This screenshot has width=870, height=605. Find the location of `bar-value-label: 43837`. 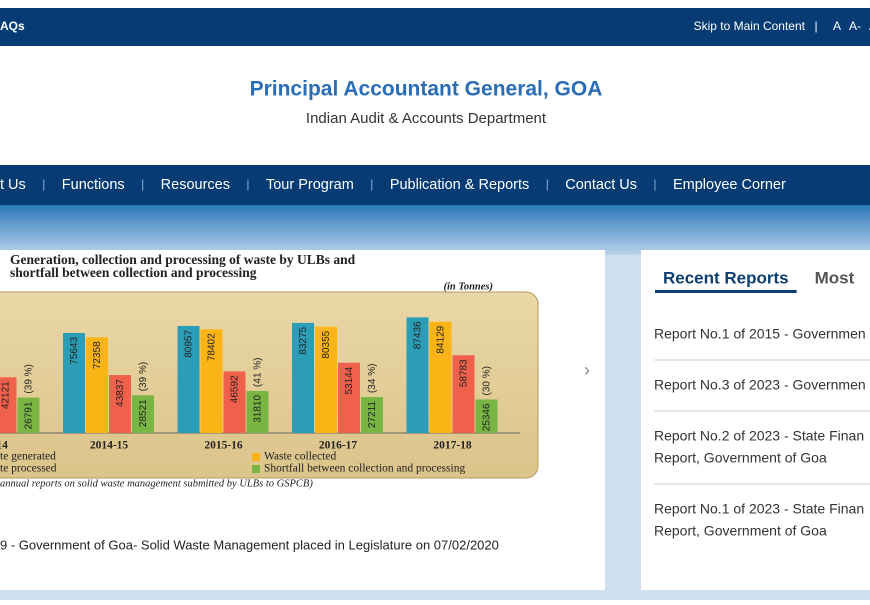

bar-value-label: 43837 is located at coordinates (120, 393).